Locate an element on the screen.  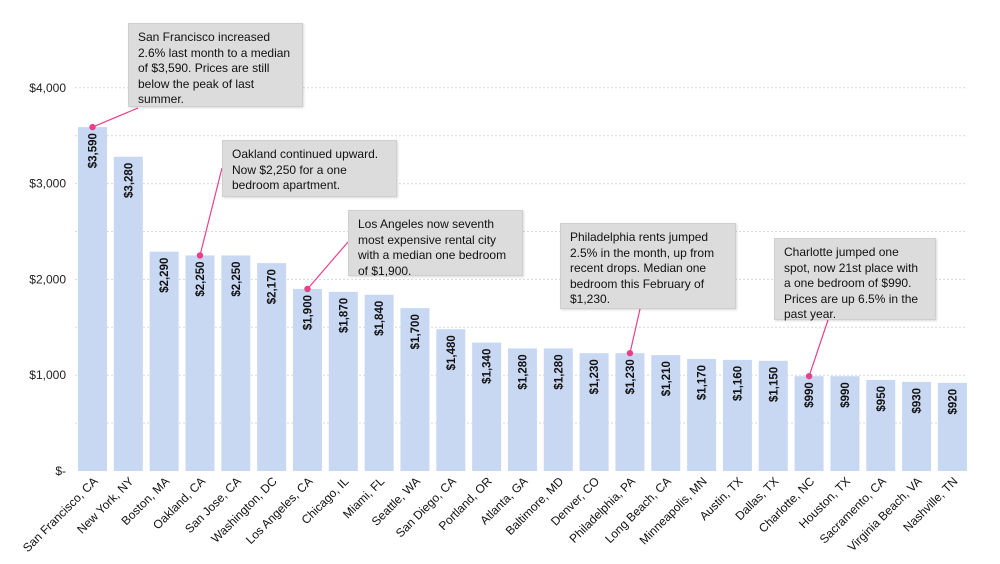
value-label: $1,840 is located at coordinates (380, 318).